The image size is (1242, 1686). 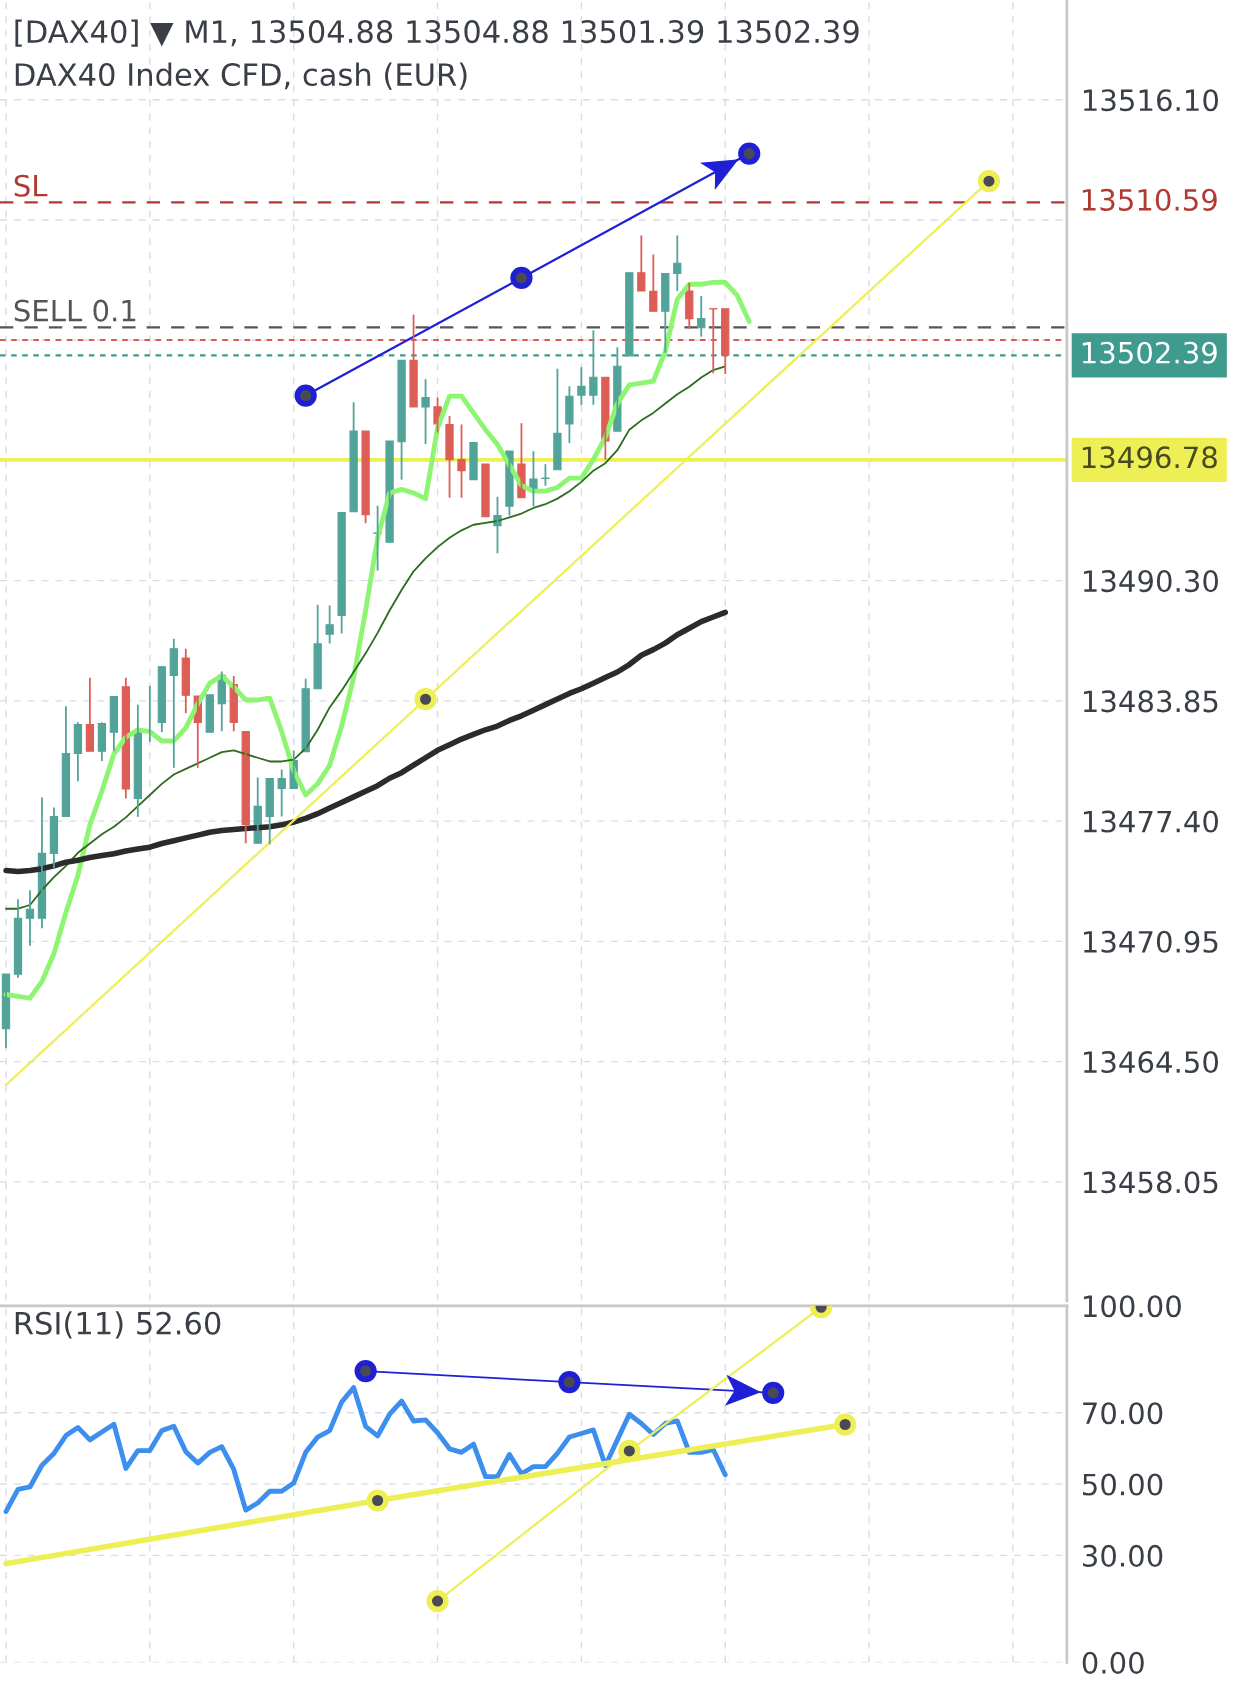 What do you see at coordinates (437, 33) in the screenshot?
I see `text: [DAX40] ▼ M1, 13504.88 13504.88 13501.39 13502.39` at bounding box center [437, 33].